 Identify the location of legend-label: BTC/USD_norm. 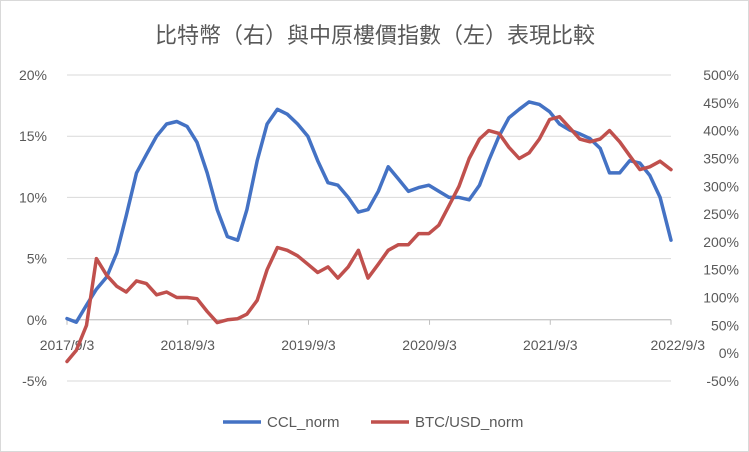
(469, 422).